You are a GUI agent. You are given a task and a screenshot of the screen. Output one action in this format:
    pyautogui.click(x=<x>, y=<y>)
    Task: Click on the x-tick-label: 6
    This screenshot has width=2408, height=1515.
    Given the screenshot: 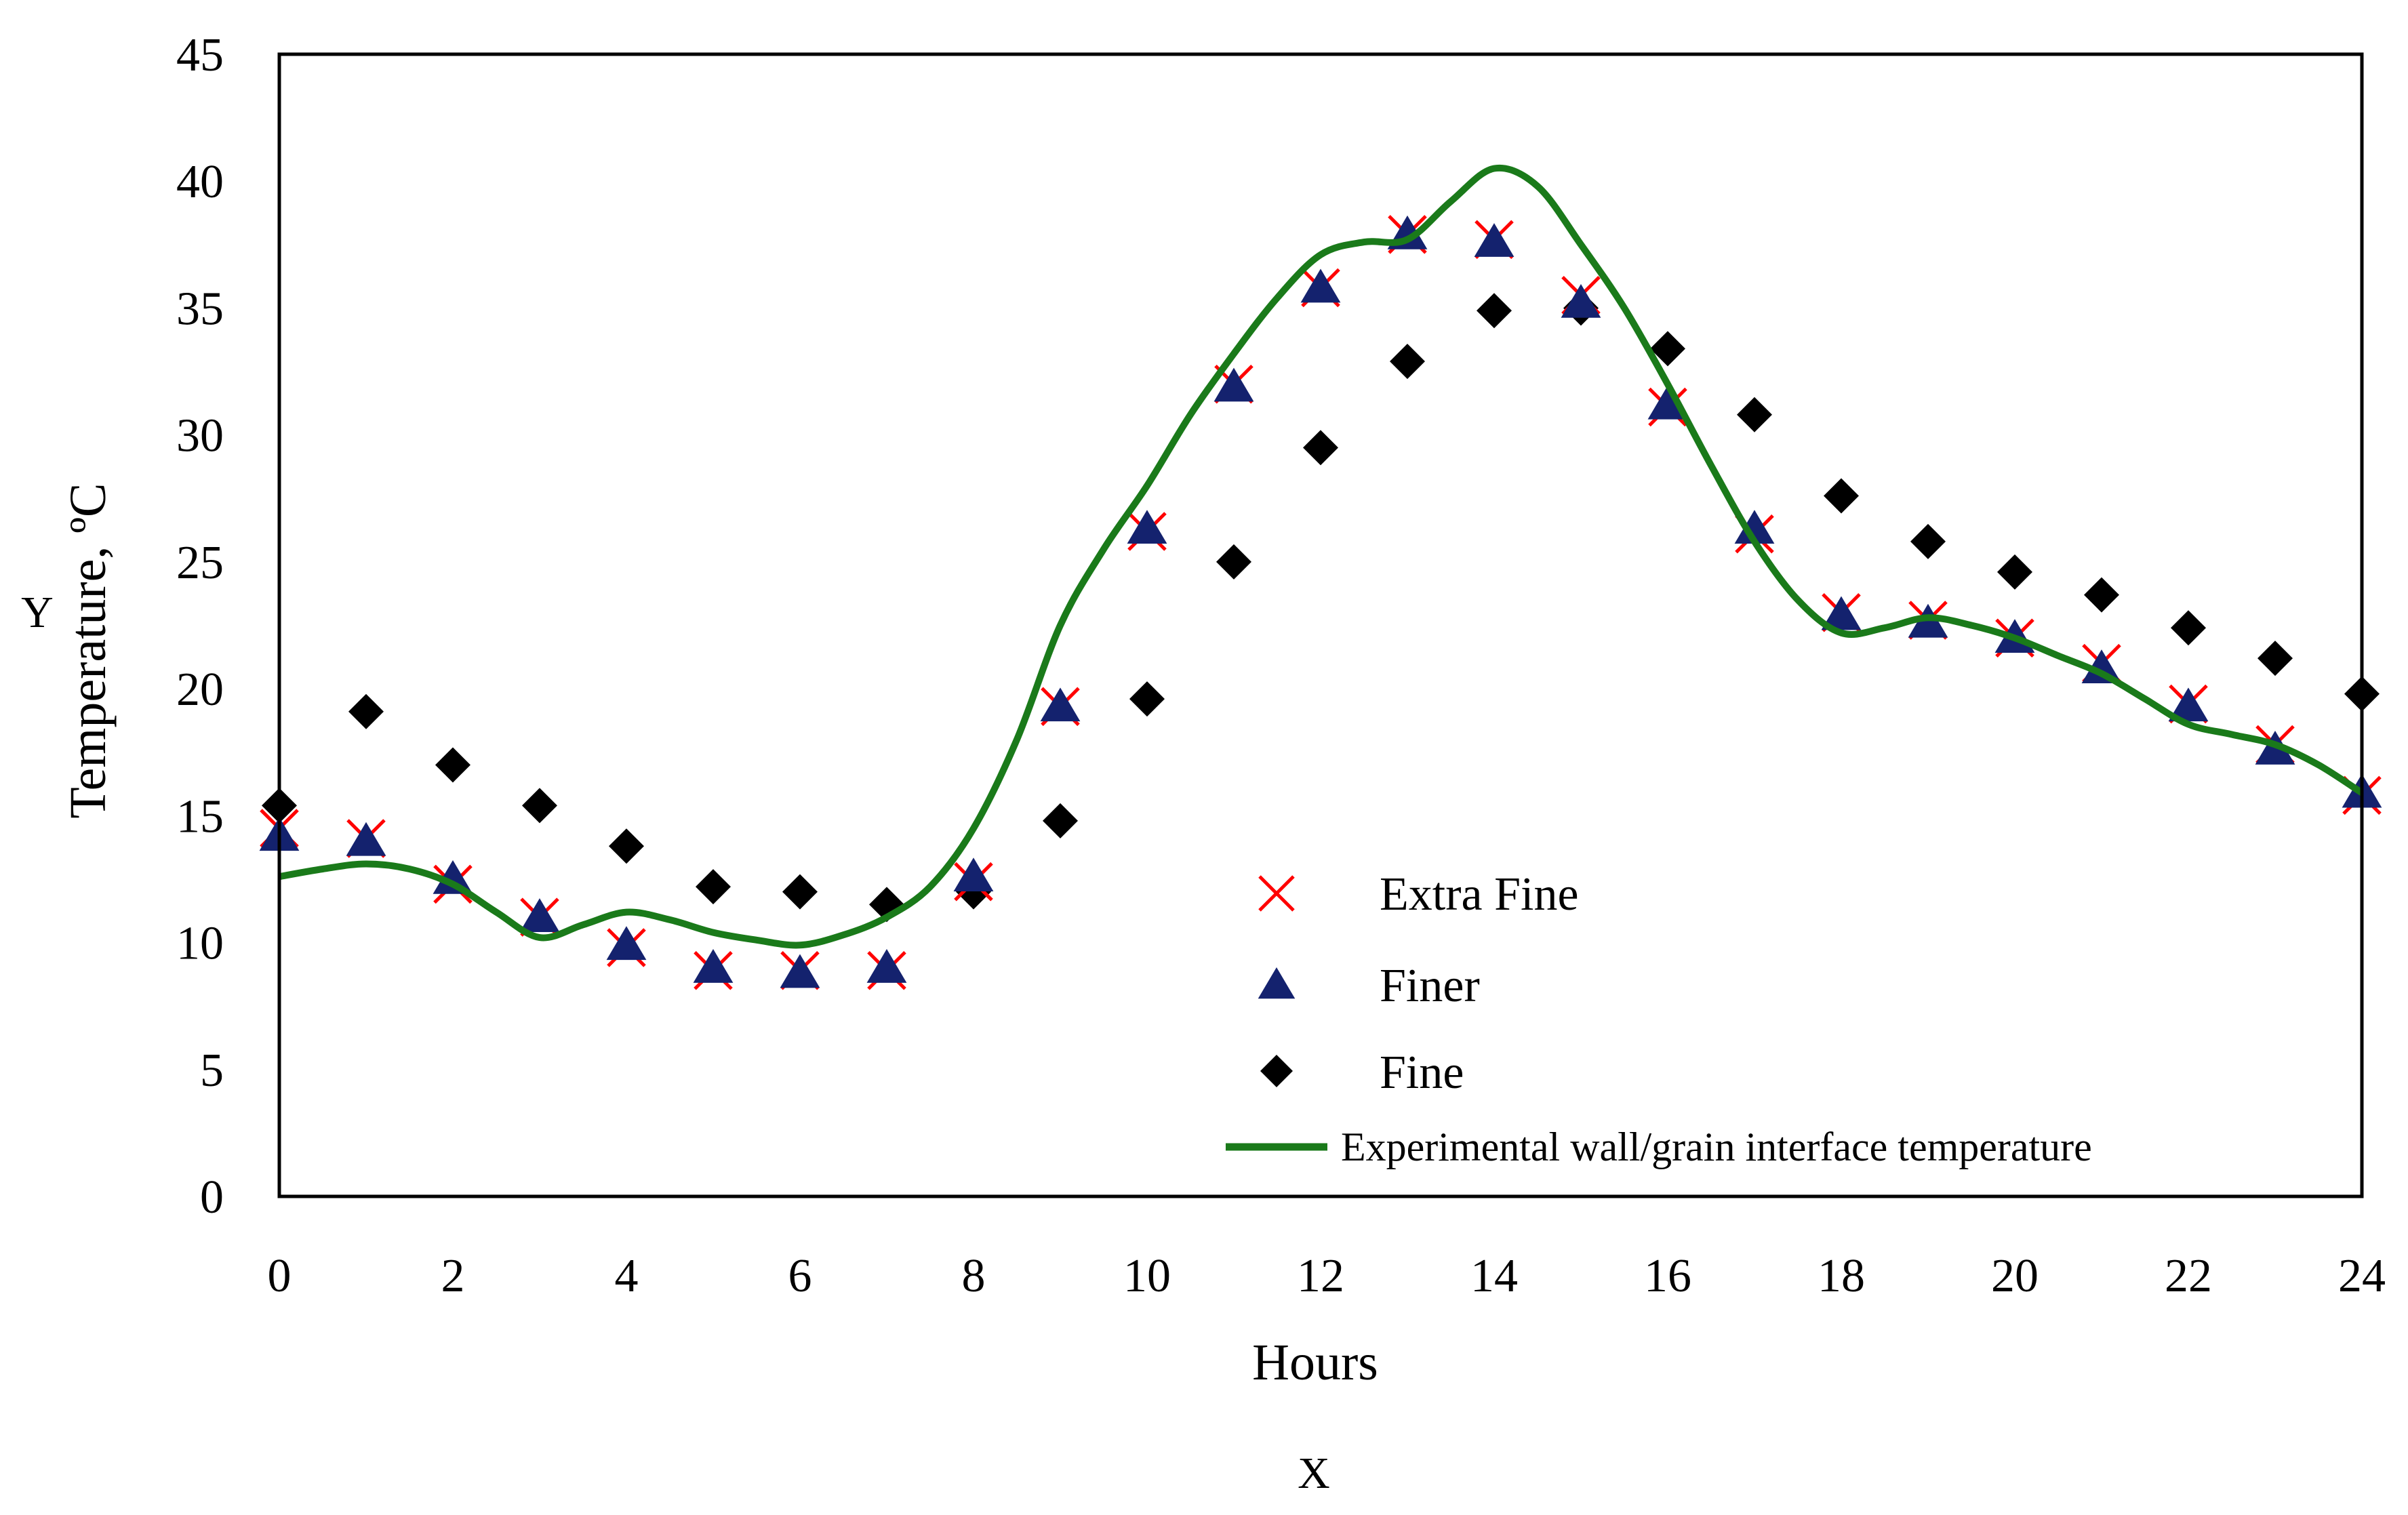 What is the action you would take?
    pyautogui.click(x=800, y=1276)
    